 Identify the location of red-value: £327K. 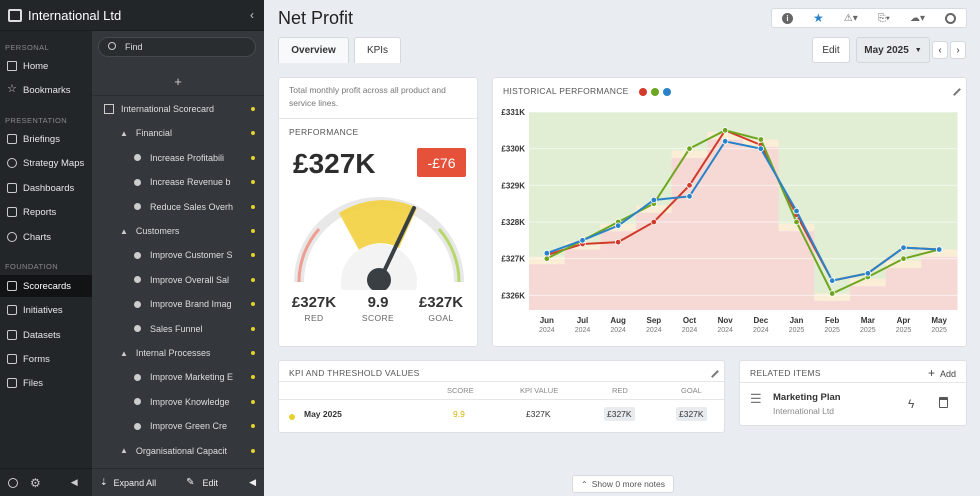
(314, 302).